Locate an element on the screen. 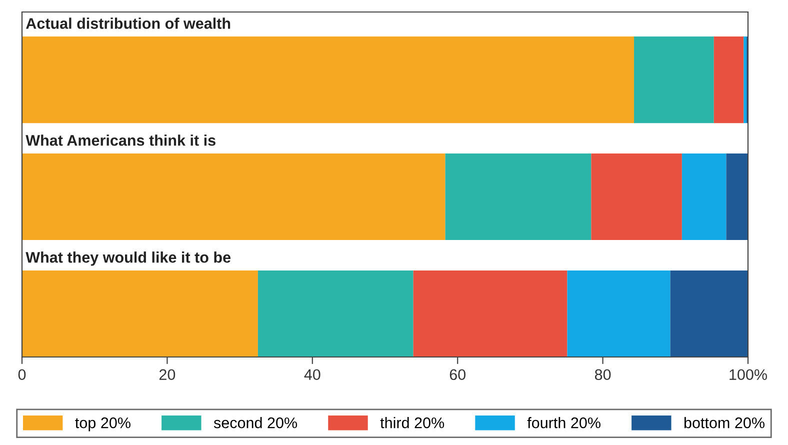 This screenshot has width=788, height=445. x-tick-label: 0 is located at coordinates (22, 374).